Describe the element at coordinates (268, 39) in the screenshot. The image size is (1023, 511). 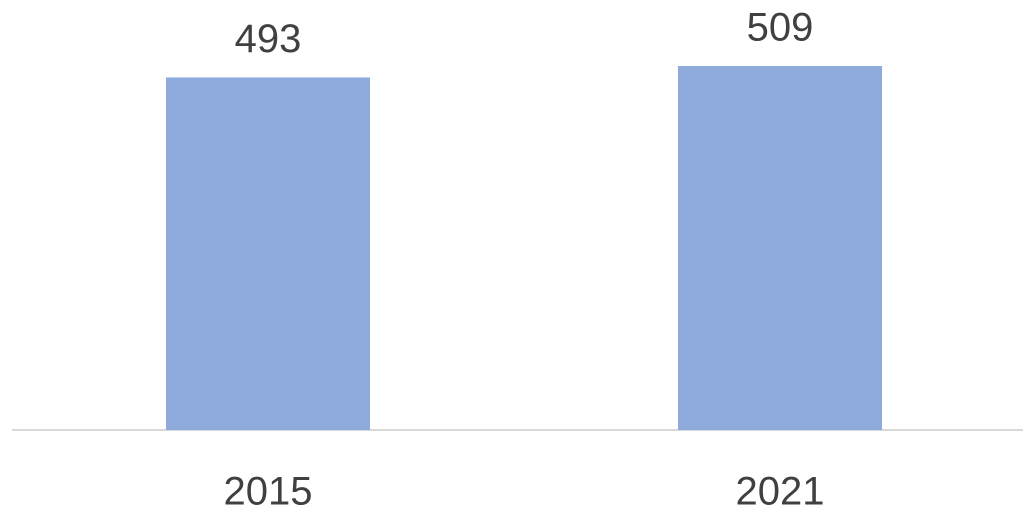
I see `data-label: 493` at that location.